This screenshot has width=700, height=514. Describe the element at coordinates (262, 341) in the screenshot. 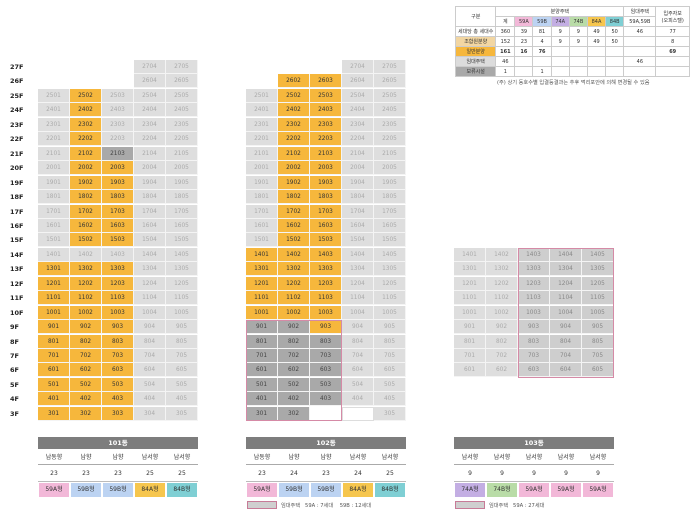

I see `unit-102-801: 801` at that location.